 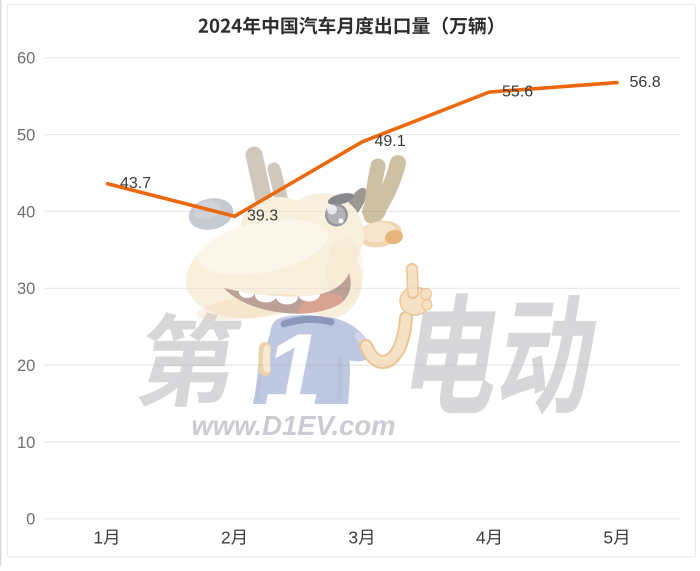 I want to click on svg-text: 20, so click(x=26, y=366).